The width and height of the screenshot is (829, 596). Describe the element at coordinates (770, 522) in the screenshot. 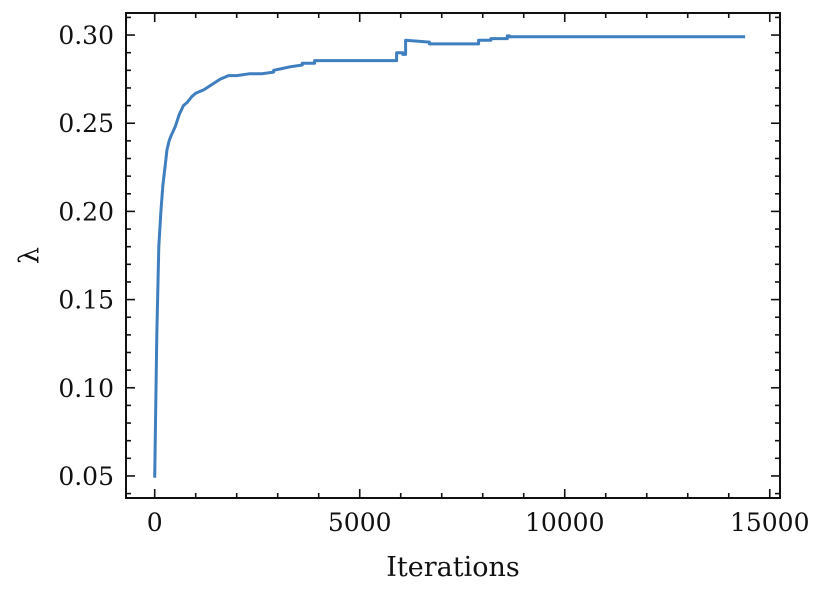

I see `x-tick-label: 15000` at that location.